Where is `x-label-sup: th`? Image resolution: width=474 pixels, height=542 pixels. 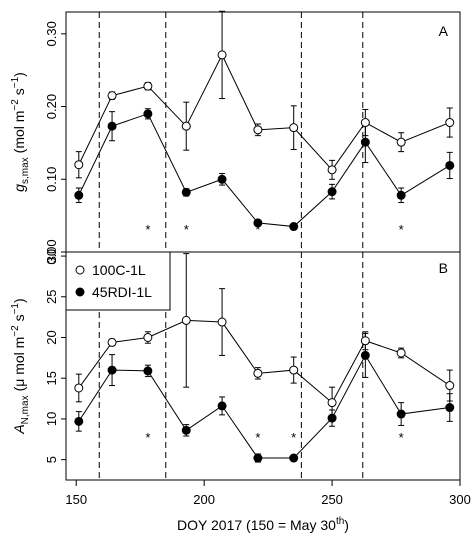 x-label-sup: th is located at coordinates (340, 521).